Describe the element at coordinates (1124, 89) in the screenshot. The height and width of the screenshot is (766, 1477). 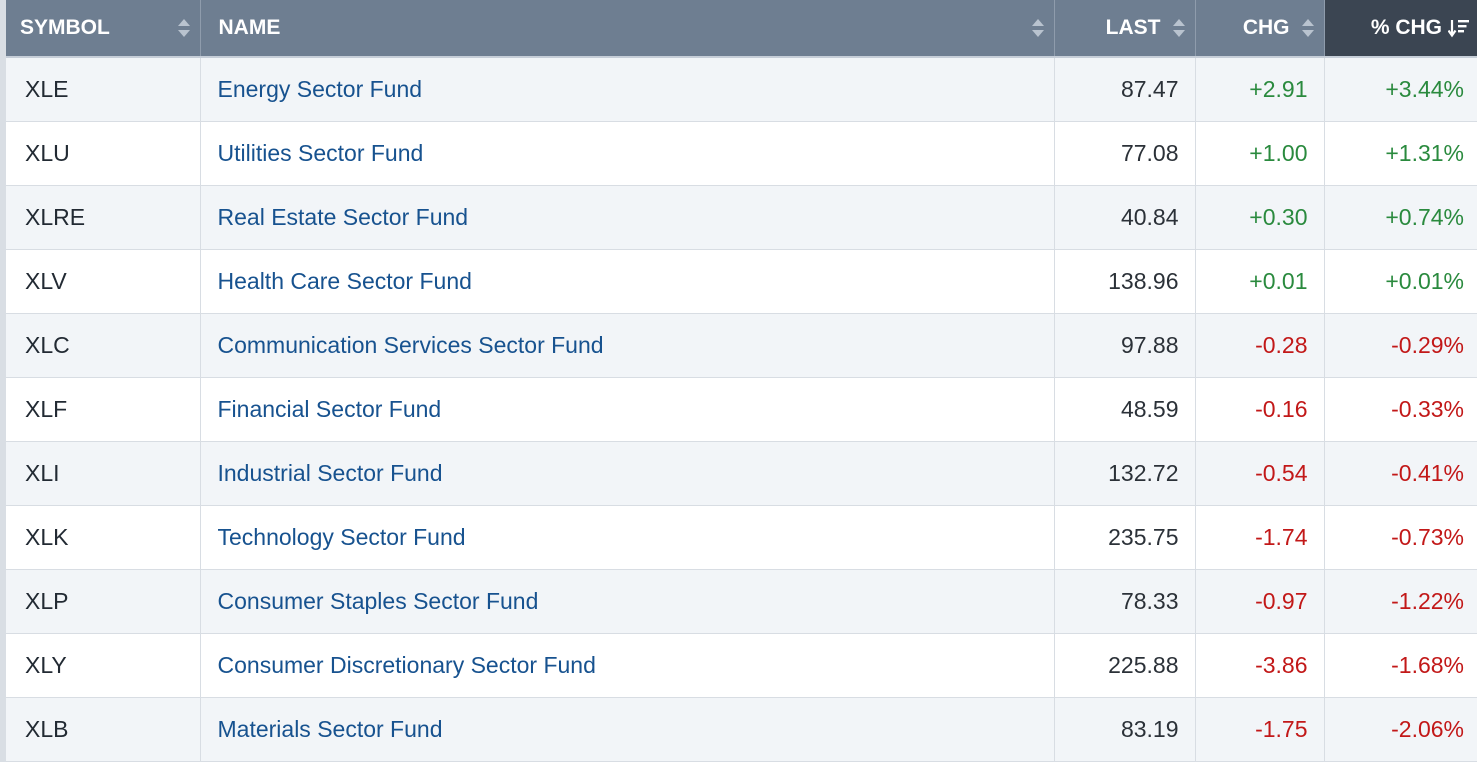
I see `last-price-cell: 87.47` at that location.